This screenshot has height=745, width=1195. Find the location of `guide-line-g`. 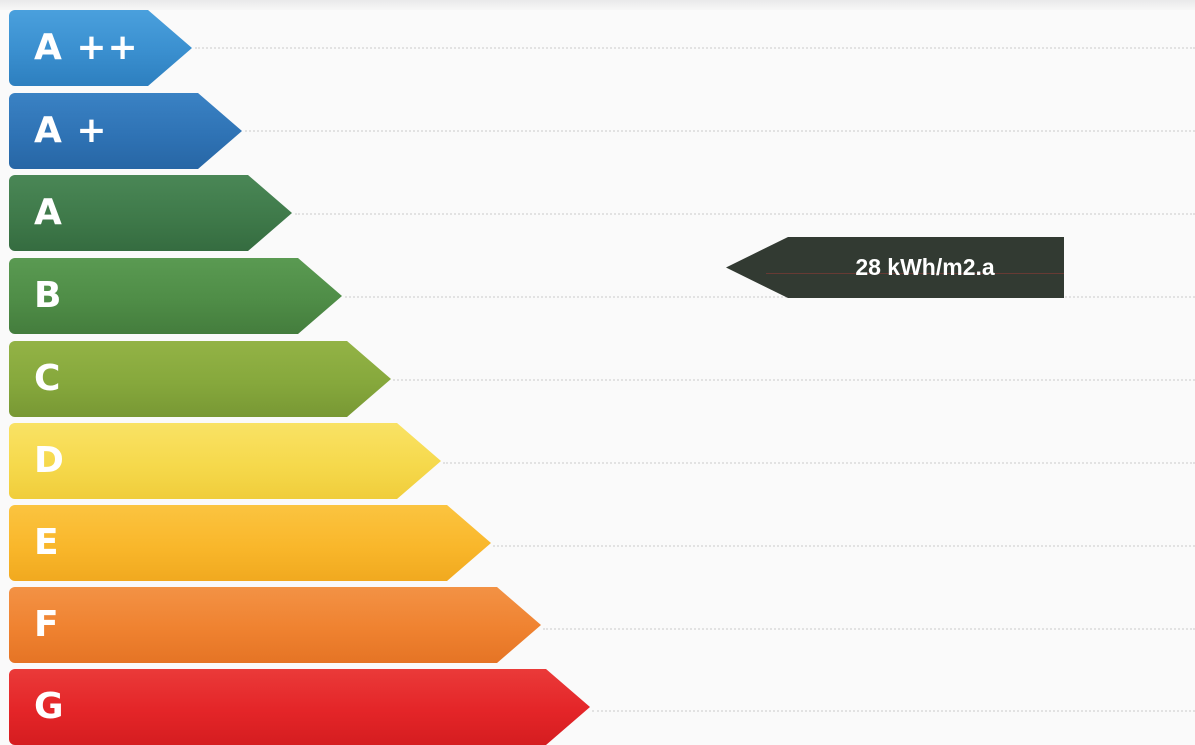

guide-line-g is located at coordinates (893, 711).